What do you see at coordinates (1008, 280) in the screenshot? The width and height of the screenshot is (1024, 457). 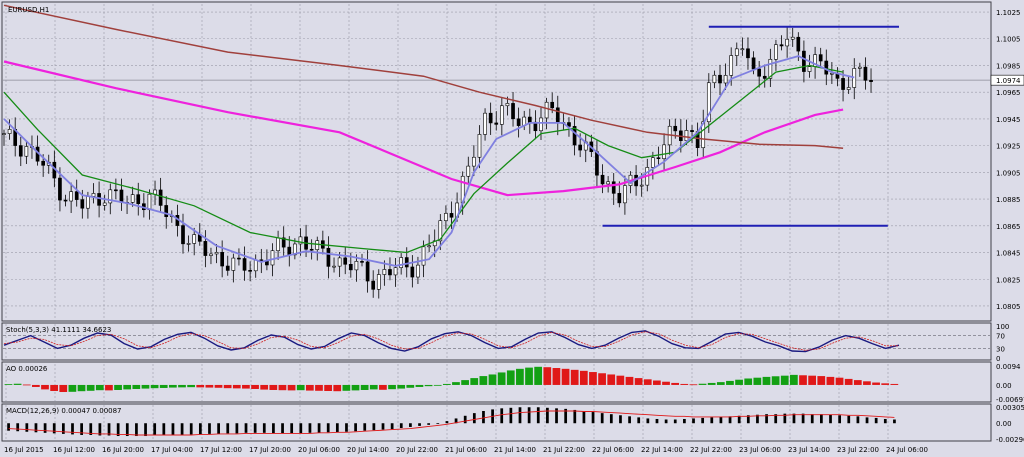 I see `y-tick-label: 1.0825` at bounding box center [1008, 280].